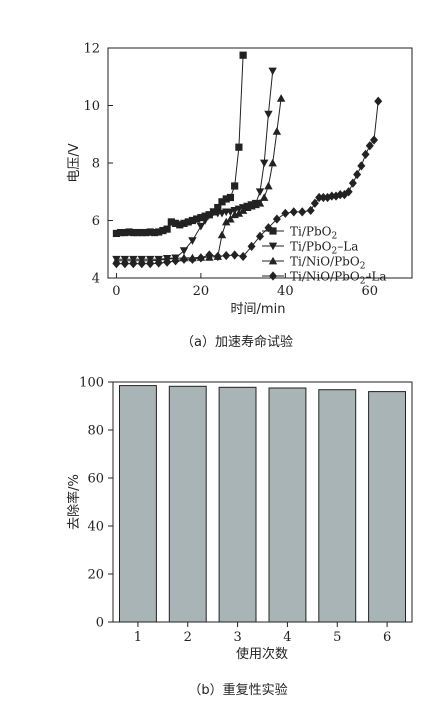  Describe the element at coordinates (262, 654) in the screenshot. I see `panel-b-x-axis-label: 使用次数` at that location.